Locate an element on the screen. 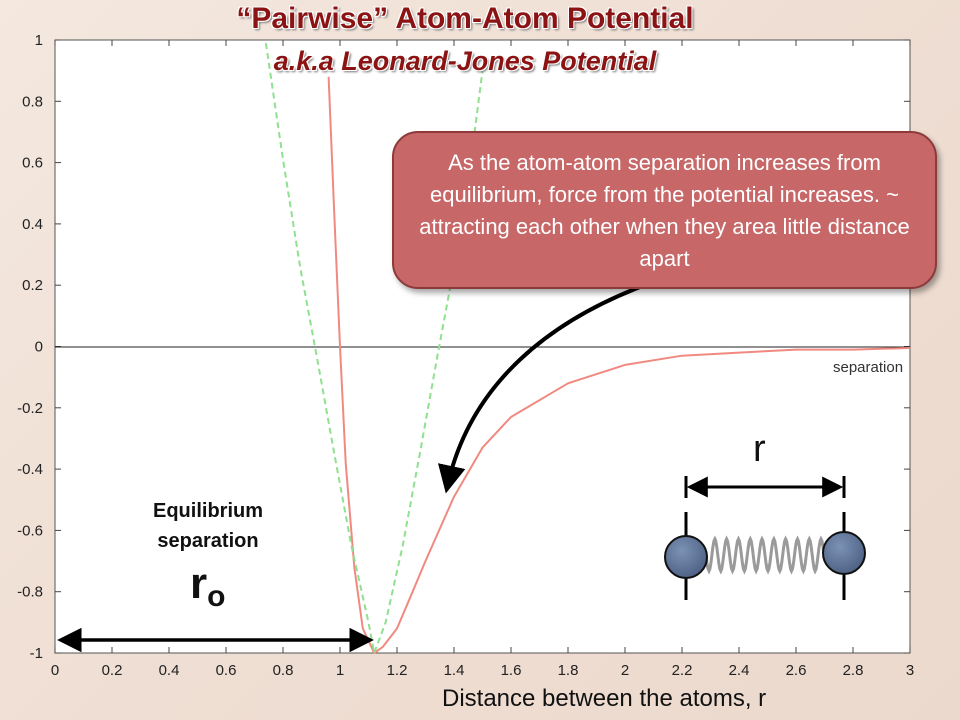 This screenshot has width=960, height=720. x-tick-label: 0.2 is located at coordinates (112, 670).